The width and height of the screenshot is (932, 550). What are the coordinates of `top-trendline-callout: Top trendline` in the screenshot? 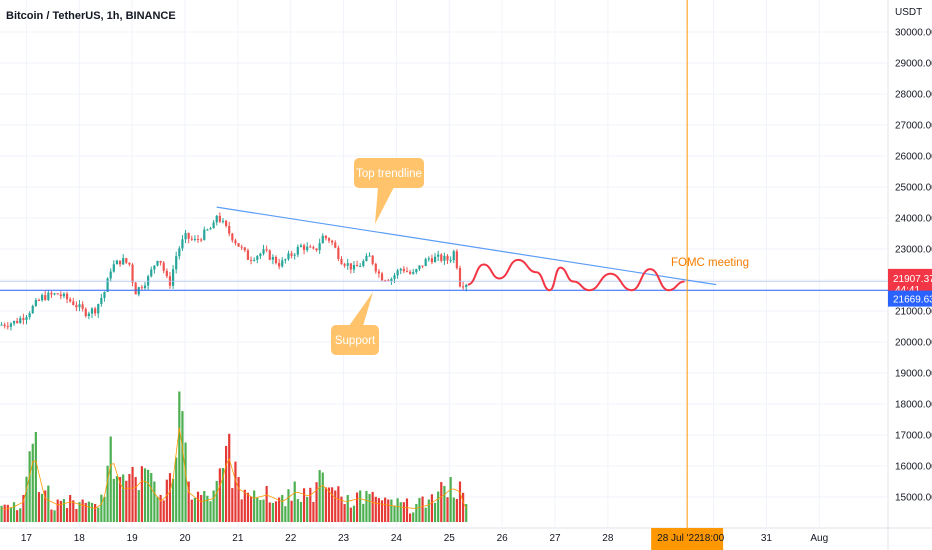 It's located at (389, 191).